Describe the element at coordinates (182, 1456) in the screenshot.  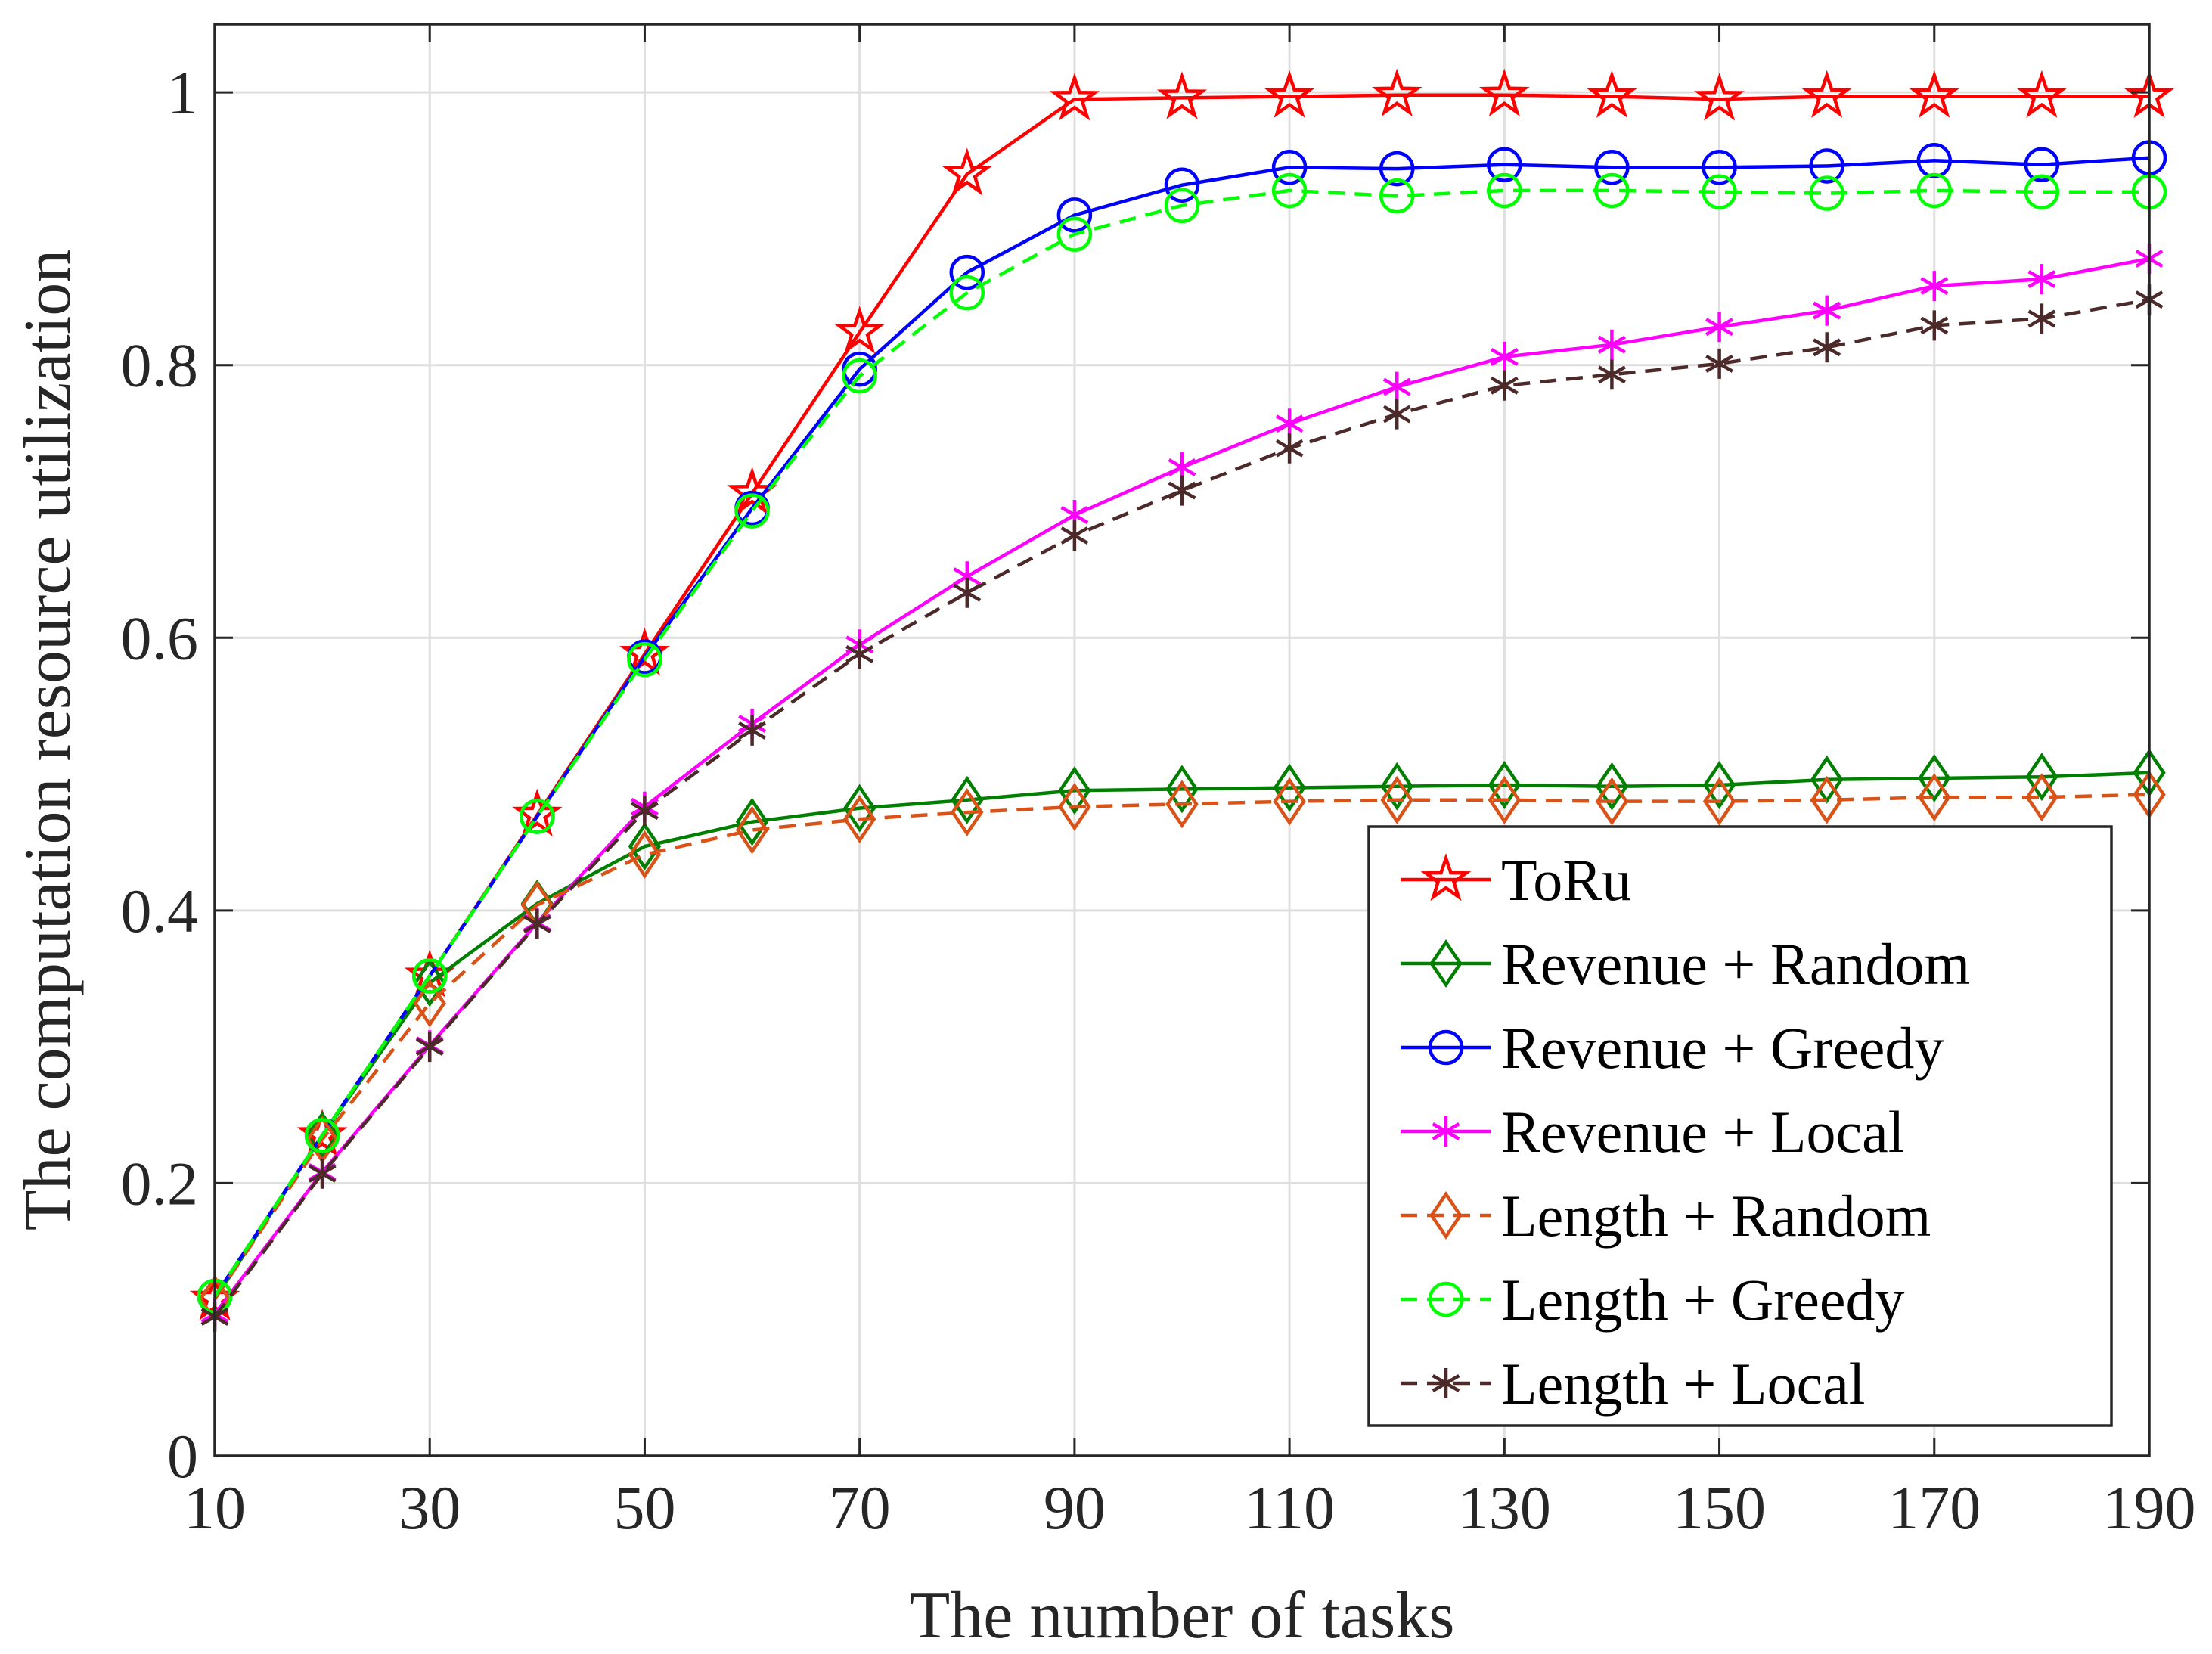
I see `y-tick-label: 0` at that location.